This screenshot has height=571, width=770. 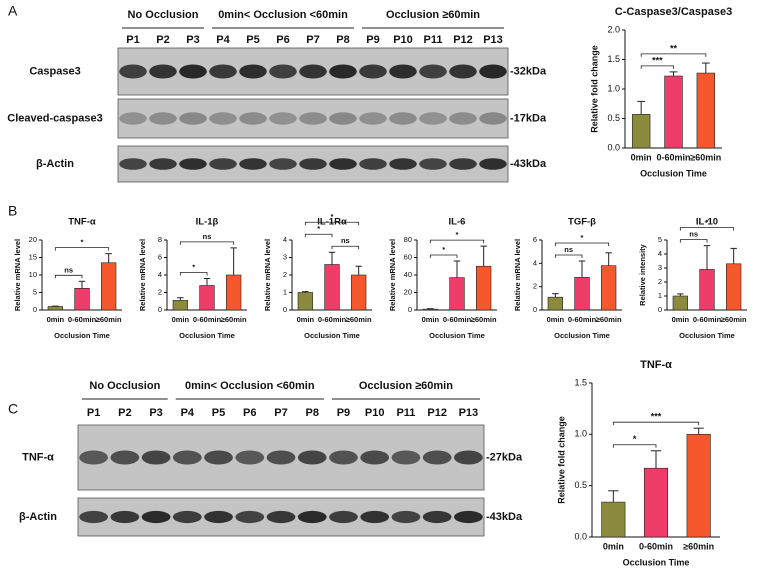 I want to click on lane-label: P9, so click(x=343, y=413).